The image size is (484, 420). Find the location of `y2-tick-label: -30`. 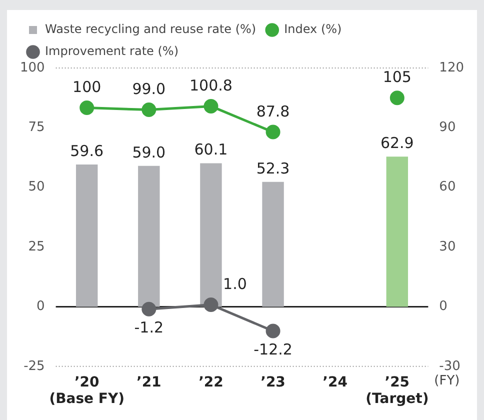

y2-tick-label: -30 is located at coordinates (449, 366).